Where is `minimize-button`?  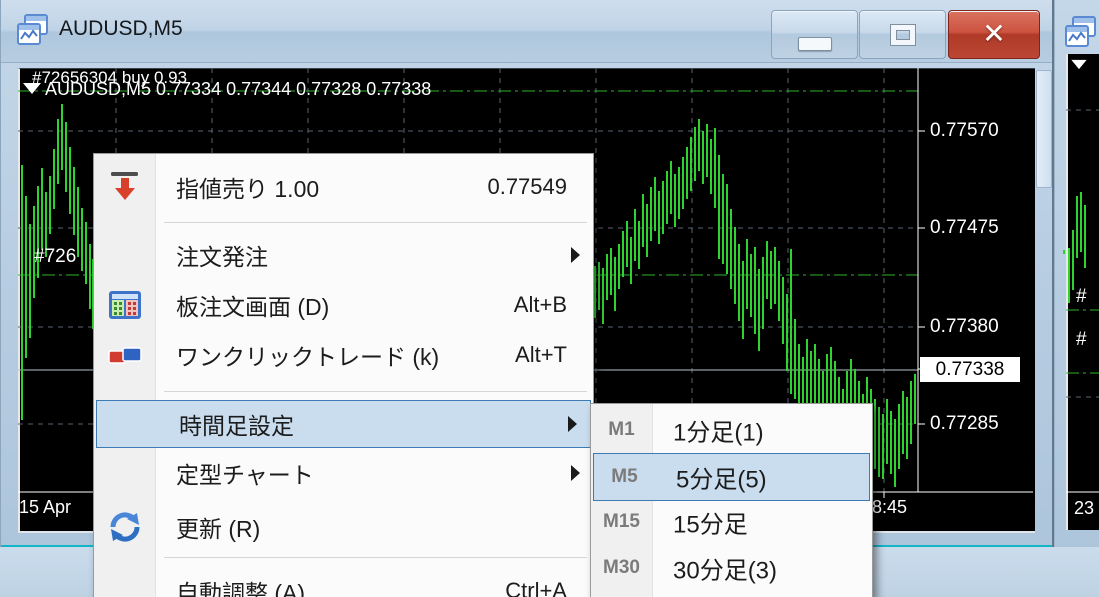 minimize-button is located at coordinates (814, 34).